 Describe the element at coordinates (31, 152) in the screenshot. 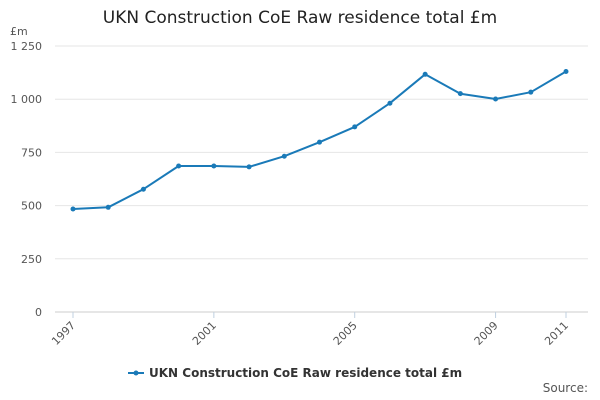

I see `y-tick-label: 750` at that location.